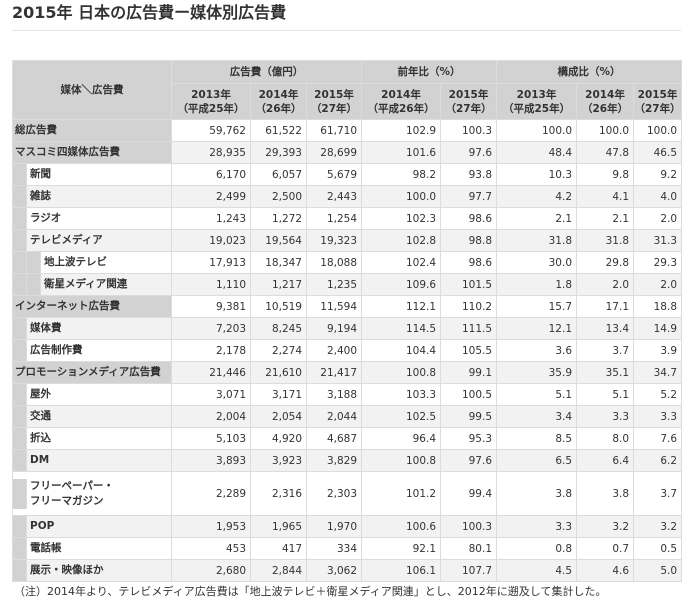  What do you see at coordinates (347, 526) in the screenshot?
I see `table-row: POP 1,953 1,965 1,970 100.6 100.3 3.3 3.2 3.2` at bounding box center [347, 526].